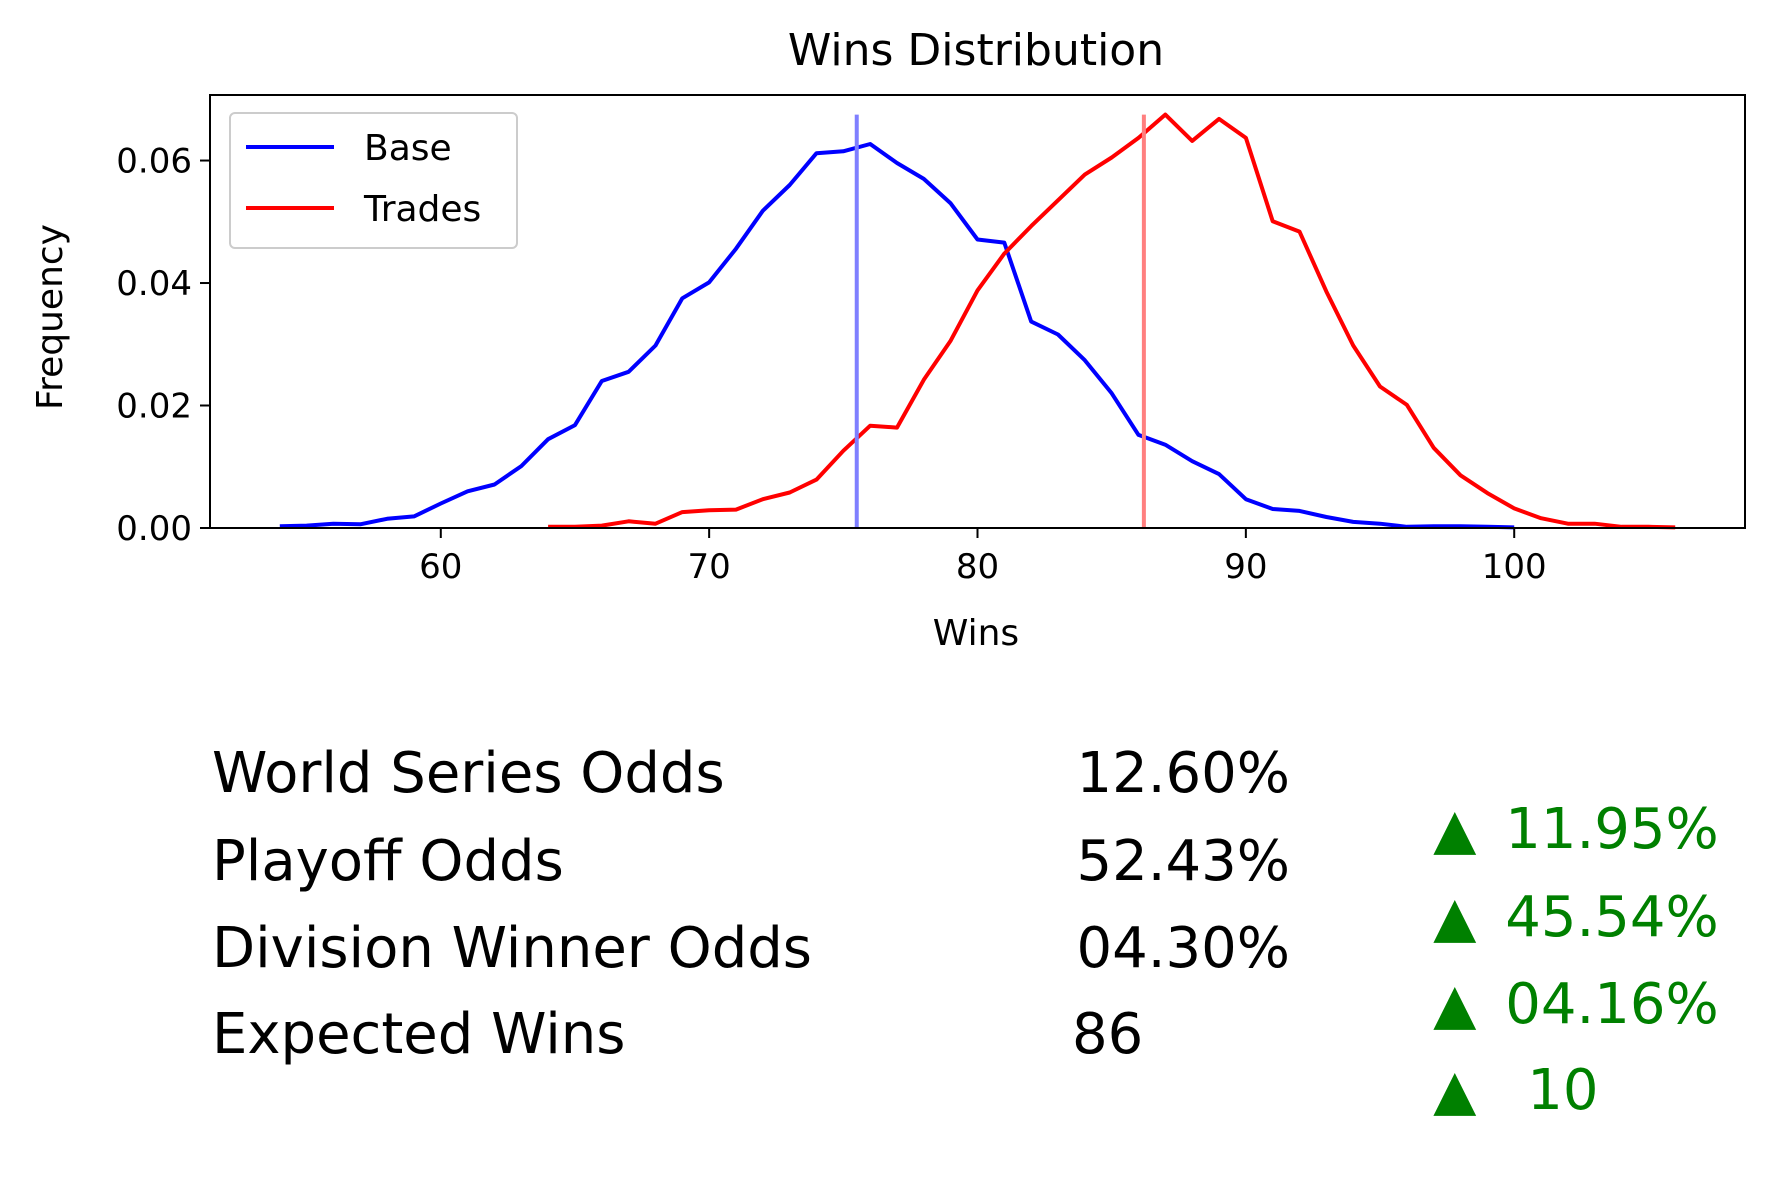  Describe the element at coordinates (154, 529) in the screenshot. I see `y-tick-label: 0.00` at that location.